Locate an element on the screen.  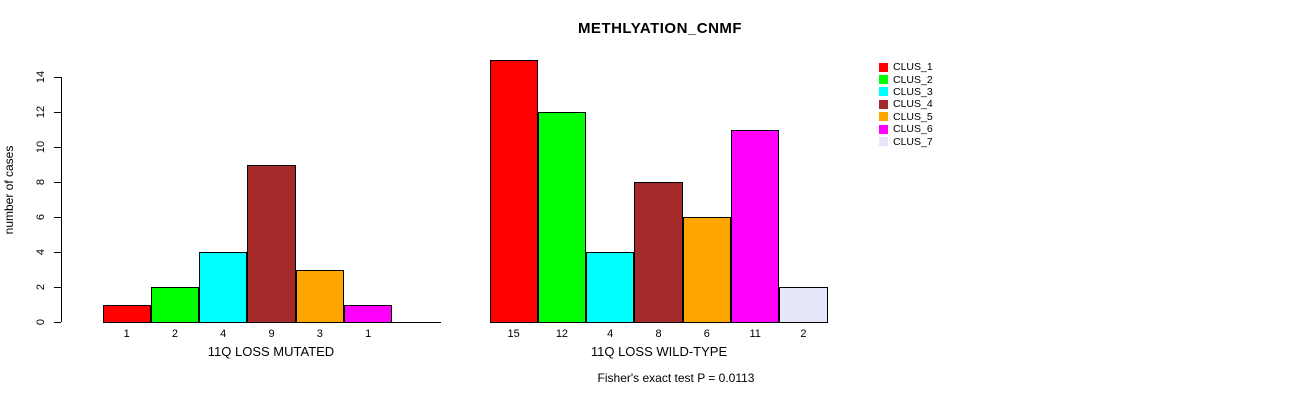
legend-row-clus_6: CLUS_6 is located at coordinates (906, 129).